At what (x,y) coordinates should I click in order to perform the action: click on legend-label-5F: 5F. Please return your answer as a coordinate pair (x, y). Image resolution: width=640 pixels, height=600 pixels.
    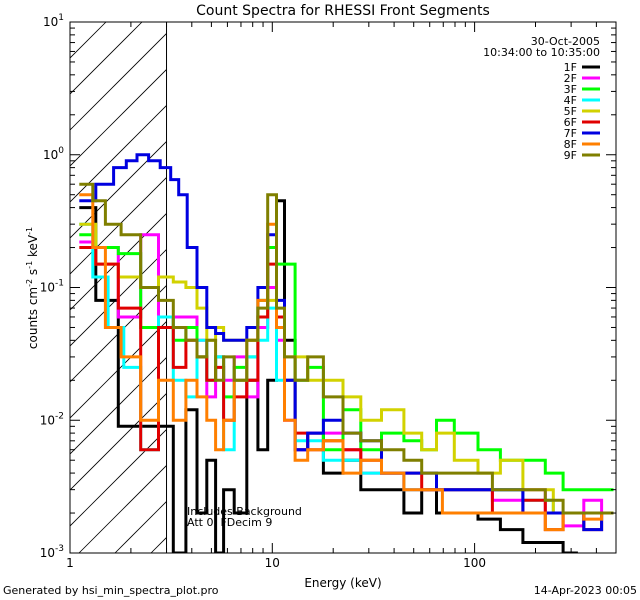
    Looking at the image, I should click on (570, 111).